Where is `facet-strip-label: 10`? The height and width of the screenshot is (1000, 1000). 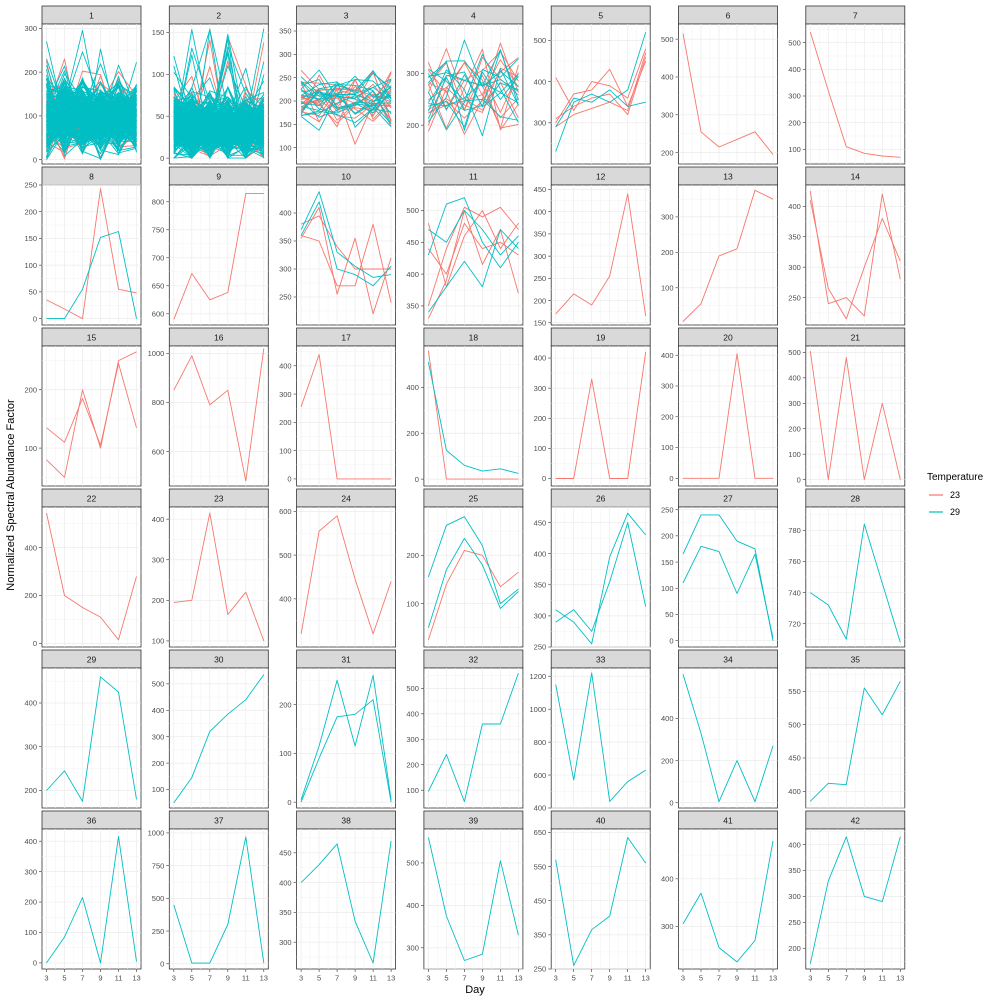 facet-strip-label: 10 is located at coordinates (346, 177).